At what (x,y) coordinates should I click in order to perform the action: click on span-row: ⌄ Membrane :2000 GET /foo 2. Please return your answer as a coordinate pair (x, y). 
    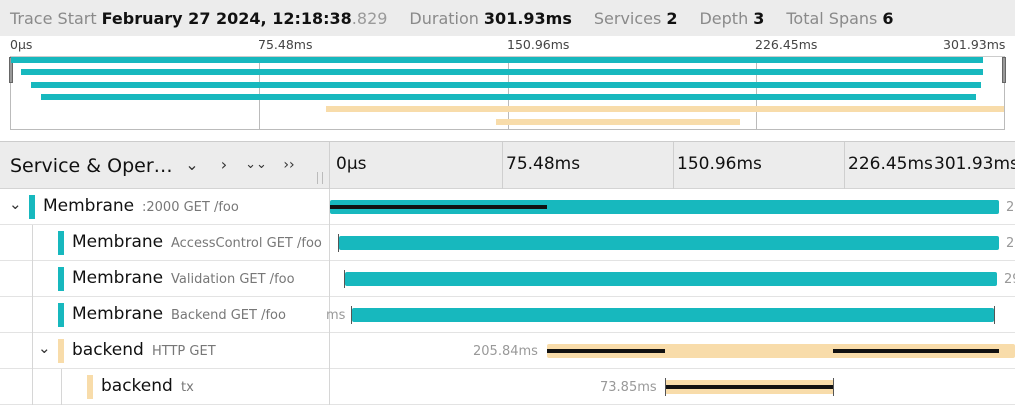
    Looking at the image, I should click on (507, 207).